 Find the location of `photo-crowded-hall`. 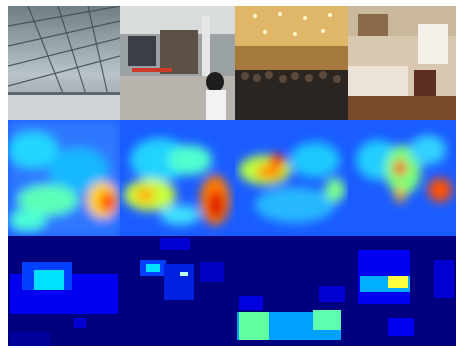

photo-crowded-hall is located at coordinates (291, 63).